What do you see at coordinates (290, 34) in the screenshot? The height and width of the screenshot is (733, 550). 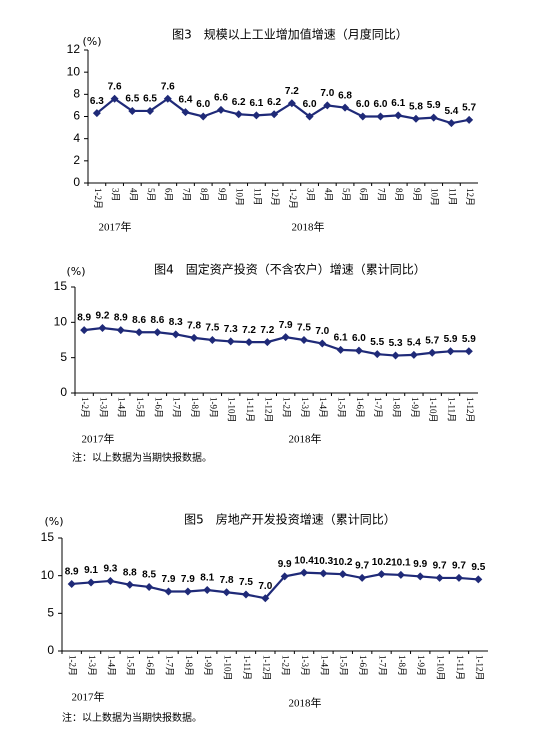 I see `chart-title: 图3 规模以上工业增加值增速（月度同比）` at bounding box center [290, 34].